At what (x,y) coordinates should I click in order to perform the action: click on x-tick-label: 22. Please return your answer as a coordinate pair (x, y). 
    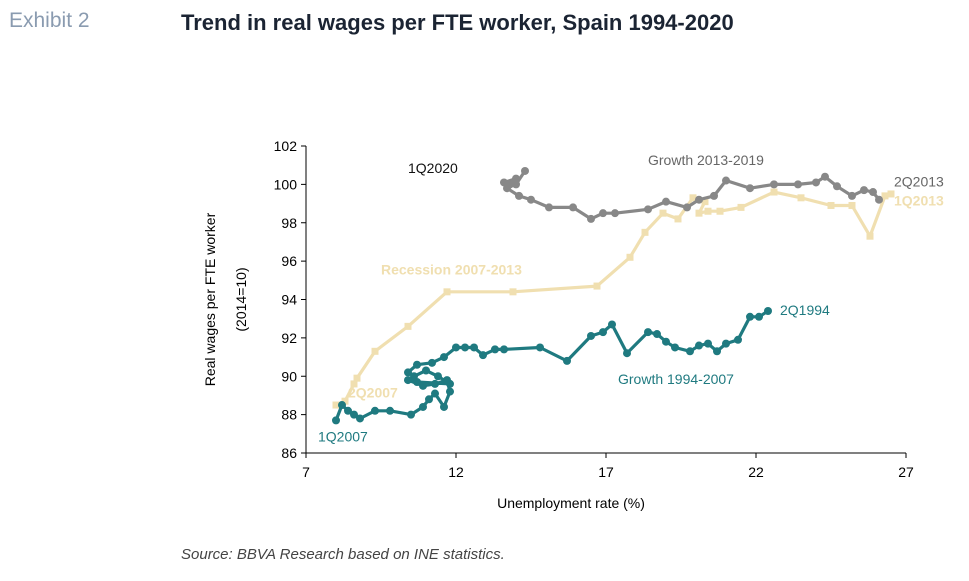
    Looking at the image, I should click on (756, 472).